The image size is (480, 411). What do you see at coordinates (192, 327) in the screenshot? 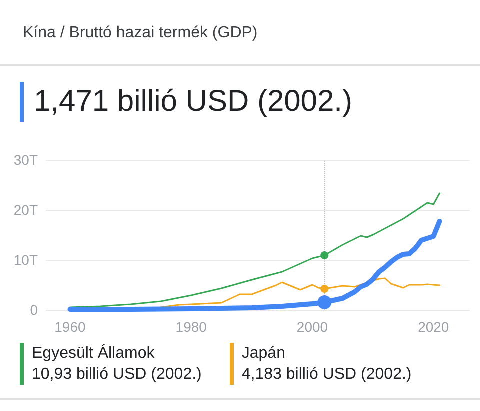
I see `x-tick-label: 1980` at bounding box center [192, 327].